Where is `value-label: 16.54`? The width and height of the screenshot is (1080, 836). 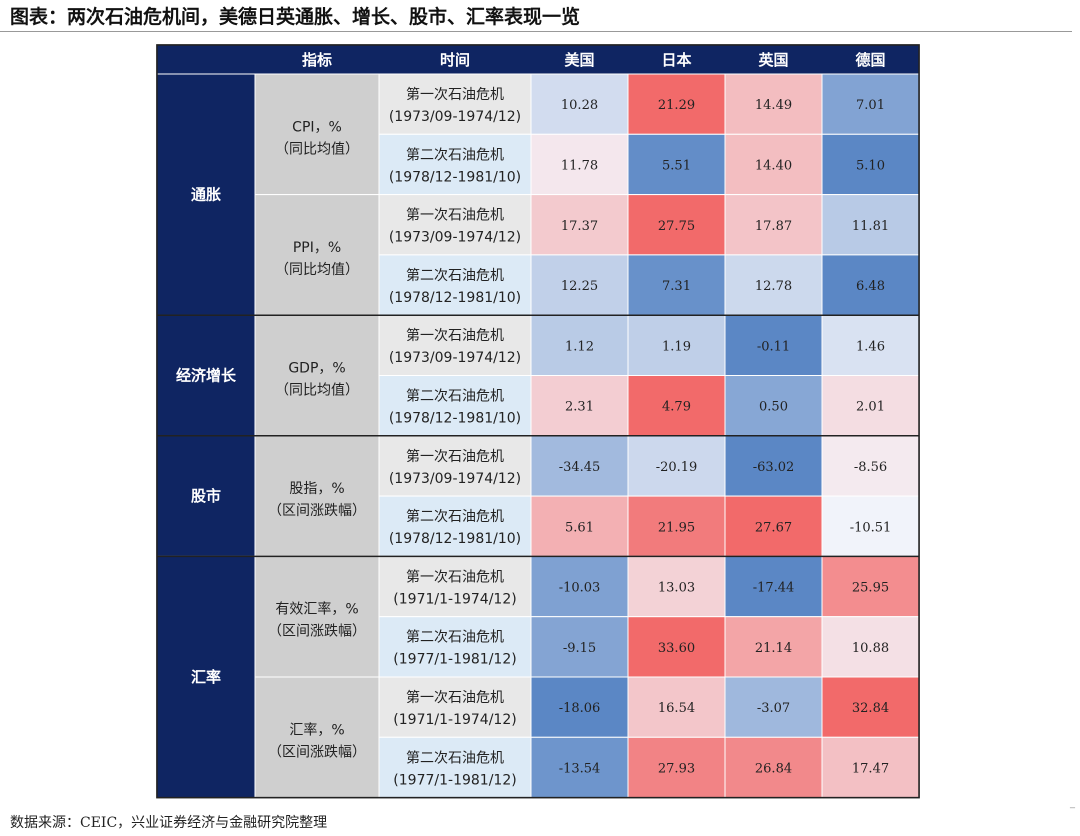
value-label: 16.54 is located at coordinates (676, 708).